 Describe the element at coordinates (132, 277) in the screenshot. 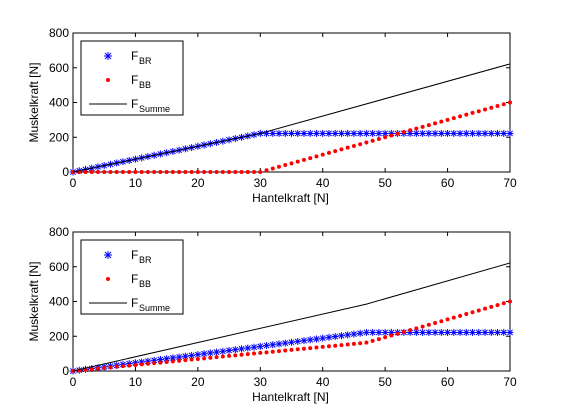

I see `legend: F BRF BBF Summe` at that location.